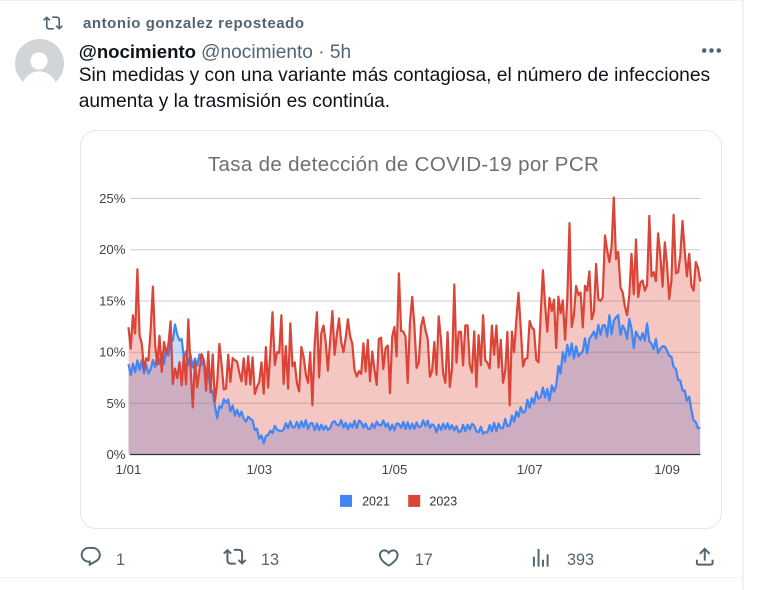 The width and height of the screenshot is (760, 590). Describe the element at coordinates (667, 469) in the screenshot. I see `svg-text: 1/09` at that location.